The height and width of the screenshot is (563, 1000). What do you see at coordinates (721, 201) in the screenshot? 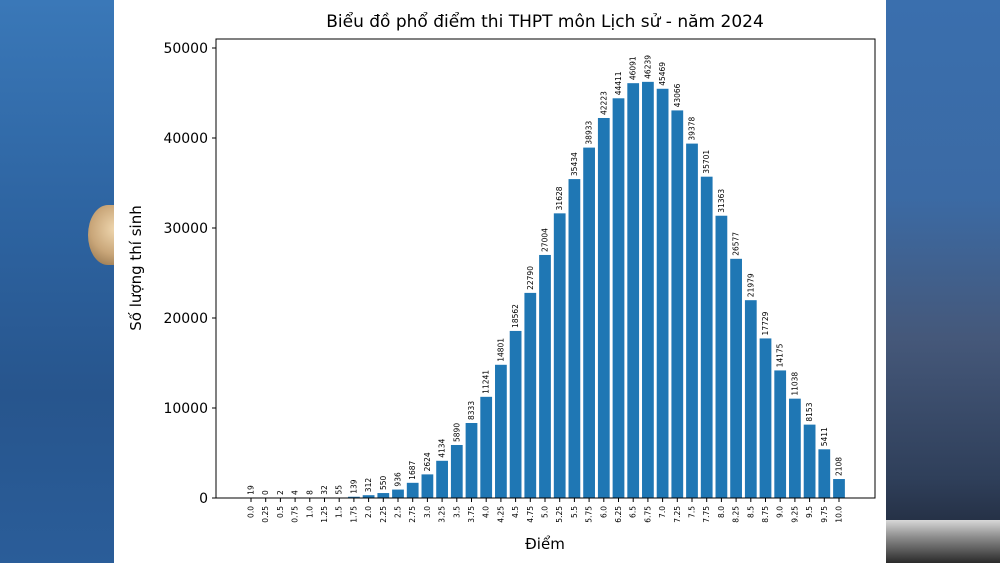
I see `bar-value-label: 31363` at bounding box center [721, 201].